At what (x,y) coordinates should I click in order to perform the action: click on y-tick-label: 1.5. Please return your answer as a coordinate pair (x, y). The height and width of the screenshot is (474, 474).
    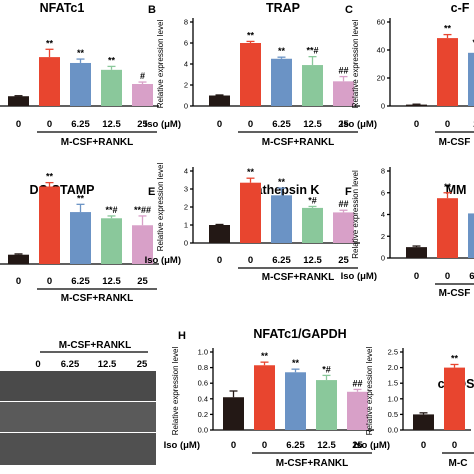
    Looking at the image, I should click on (393, 383).